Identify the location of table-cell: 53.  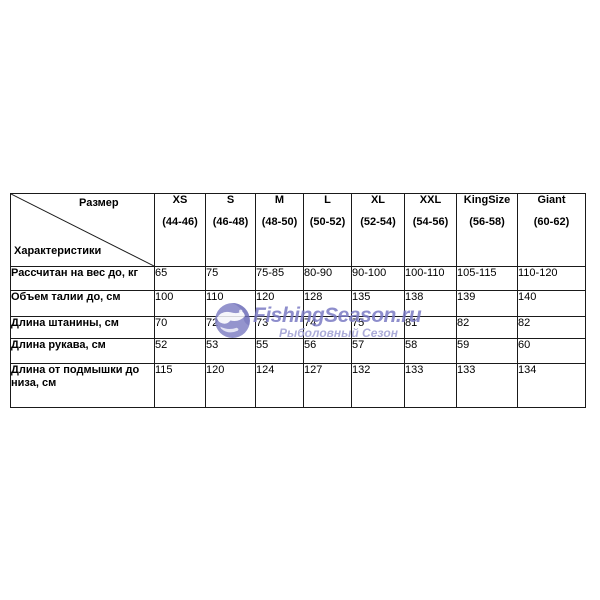
(230, 351).